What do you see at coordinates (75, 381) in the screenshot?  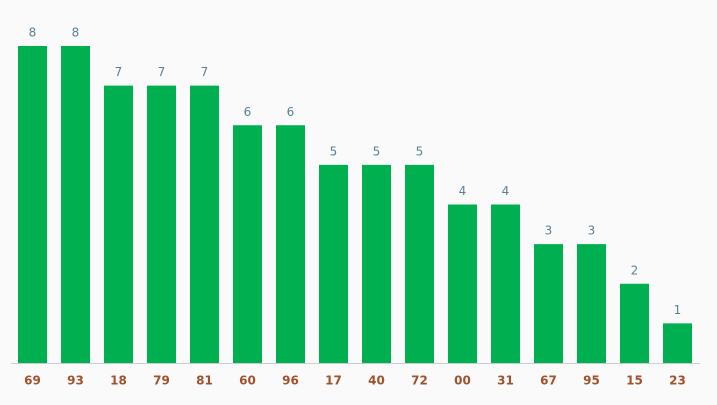 I see `x-tick-label: 93` at bounding box center [75, 381].